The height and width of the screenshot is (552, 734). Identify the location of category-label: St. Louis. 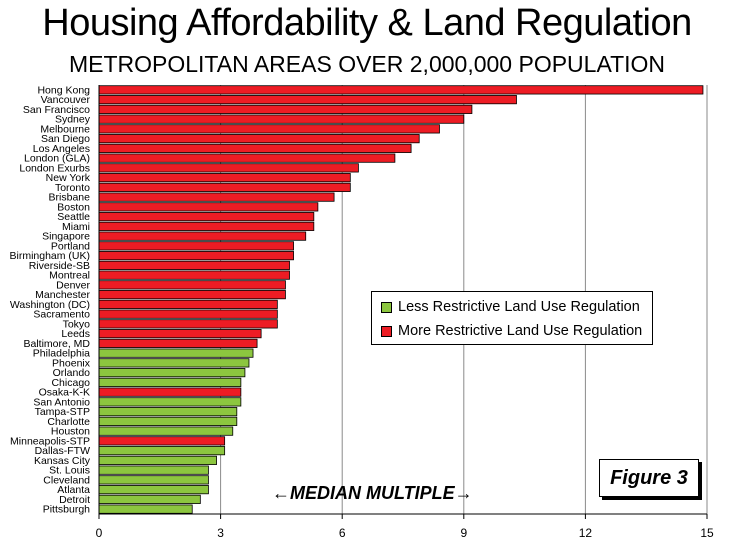
(69, 471).